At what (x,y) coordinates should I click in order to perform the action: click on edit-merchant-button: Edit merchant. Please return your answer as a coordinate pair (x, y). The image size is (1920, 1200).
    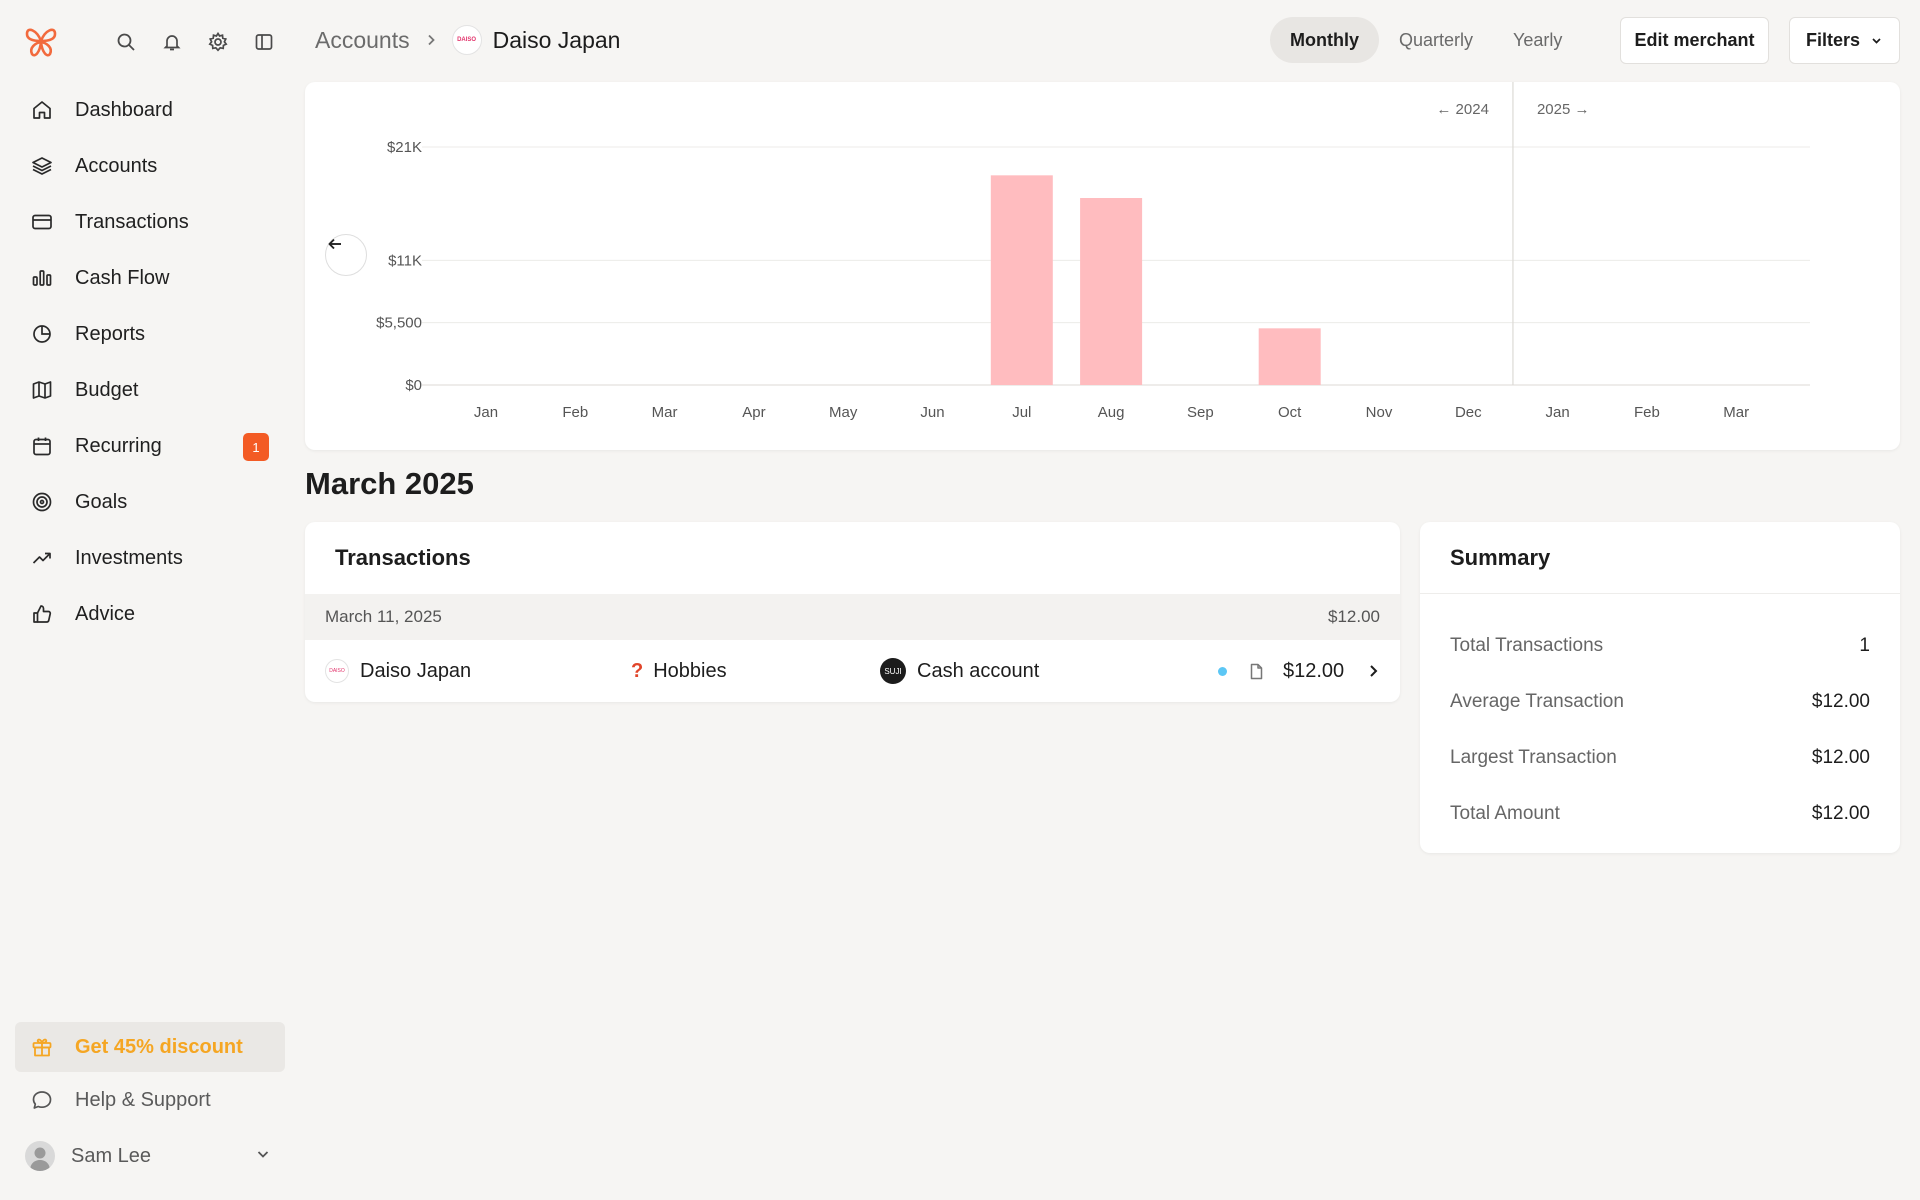
    Looking at the image, I should click on (1694, 40).